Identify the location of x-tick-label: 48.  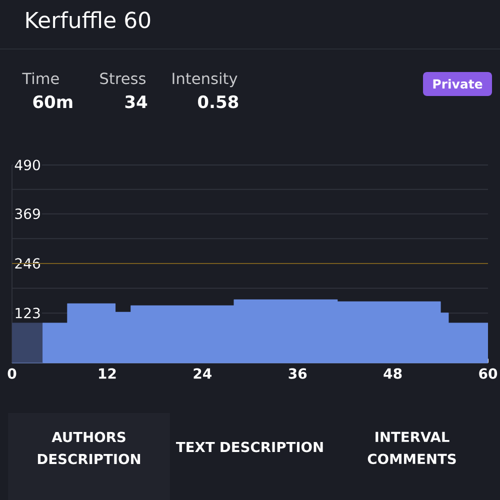
(393, 373).